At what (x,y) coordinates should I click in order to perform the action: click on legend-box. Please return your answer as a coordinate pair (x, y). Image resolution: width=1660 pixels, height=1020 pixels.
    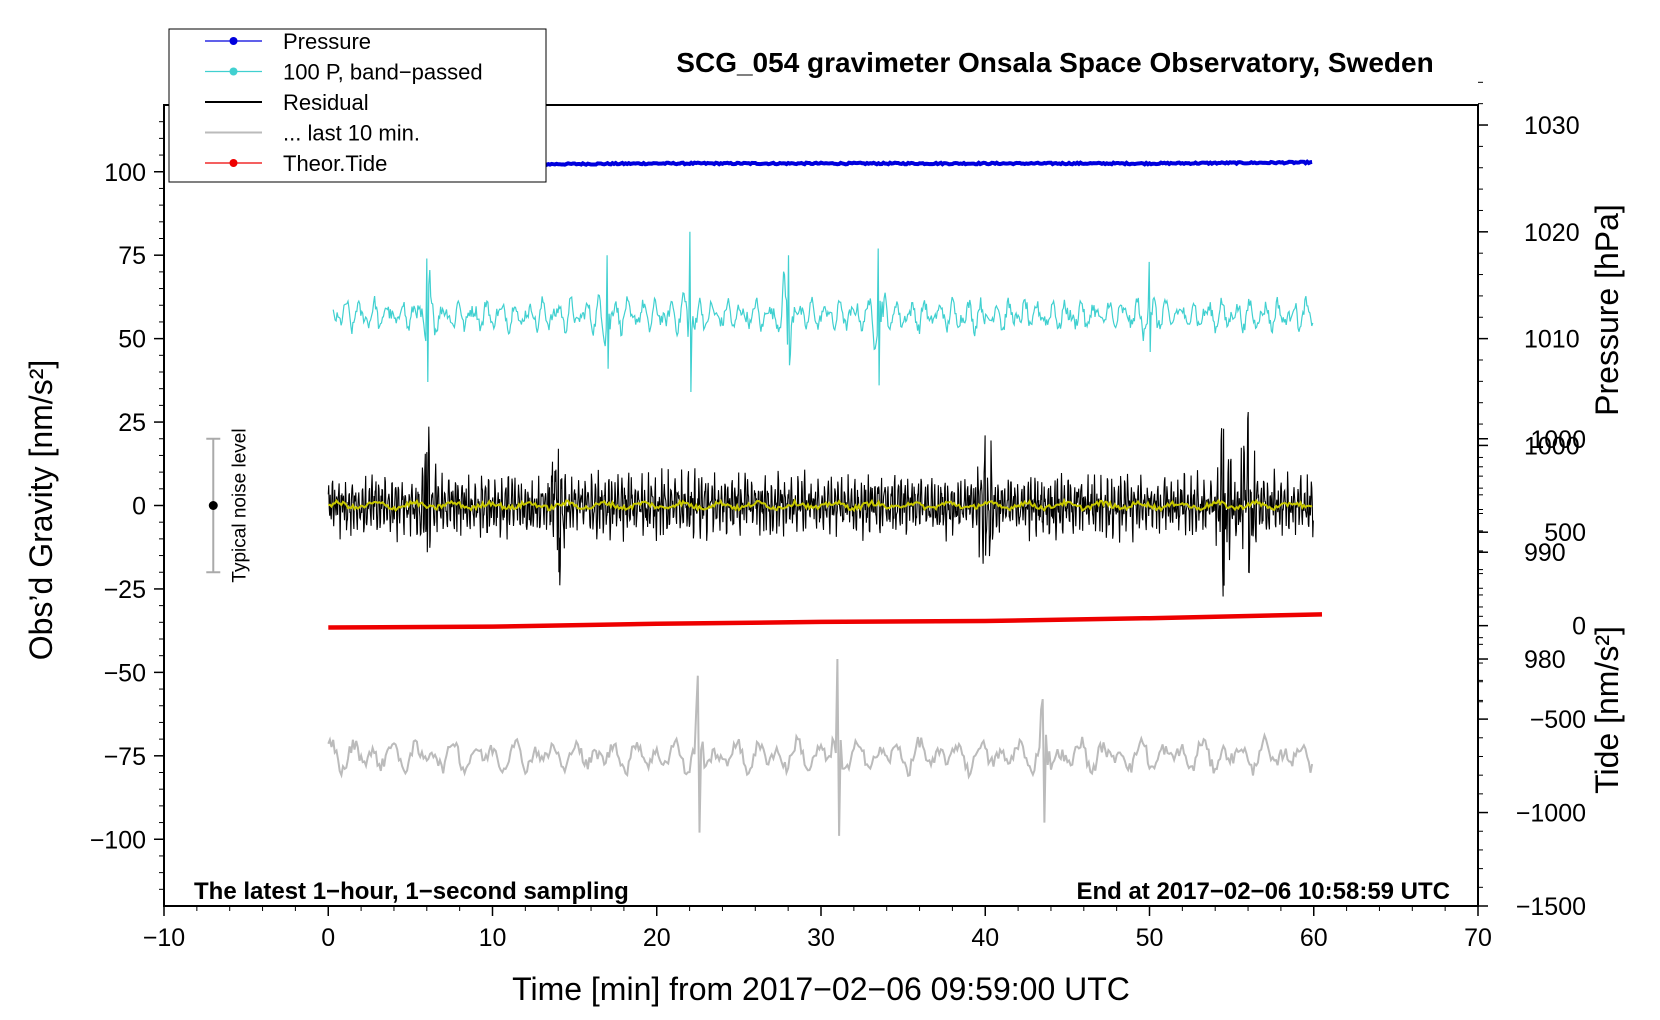
    Looking at the image, I should click on (357, 105).